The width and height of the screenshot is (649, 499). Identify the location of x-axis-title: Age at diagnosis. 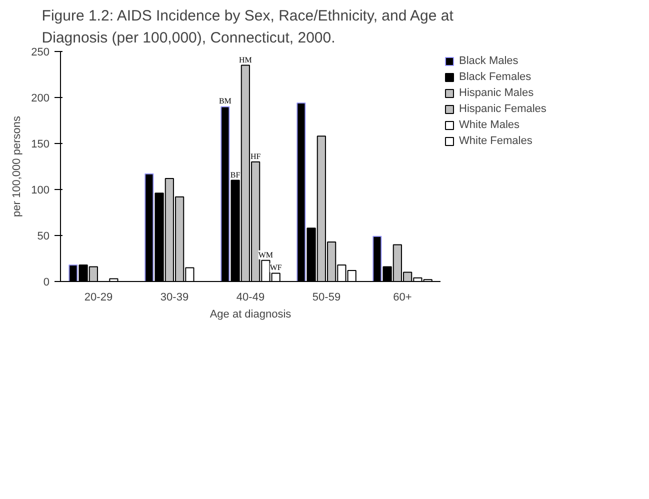
(251, 314).